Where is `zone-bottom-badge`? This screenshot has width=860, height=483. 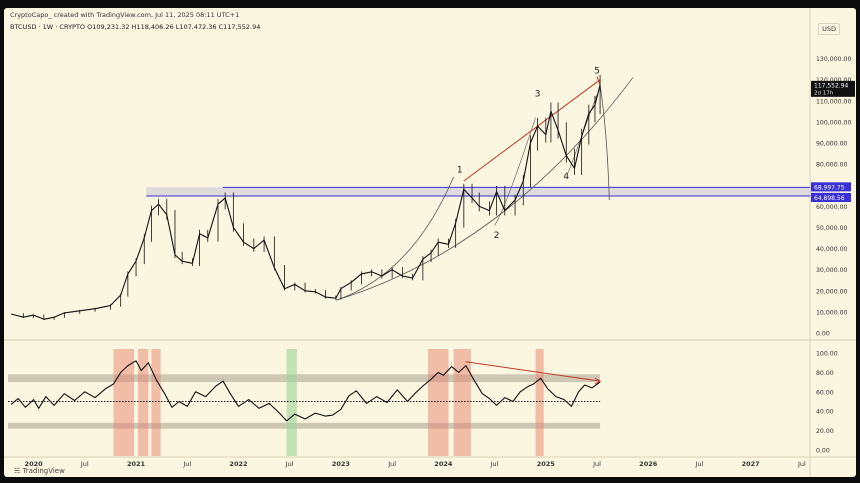
zone-bottom-badge is located at coordinates (831, 197).